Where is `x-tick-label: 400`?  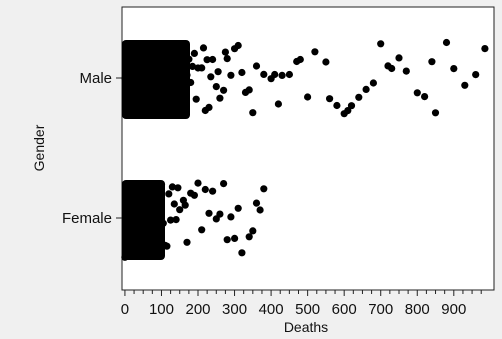
x-tick-label: 400 is located at coordinates (271, 309).